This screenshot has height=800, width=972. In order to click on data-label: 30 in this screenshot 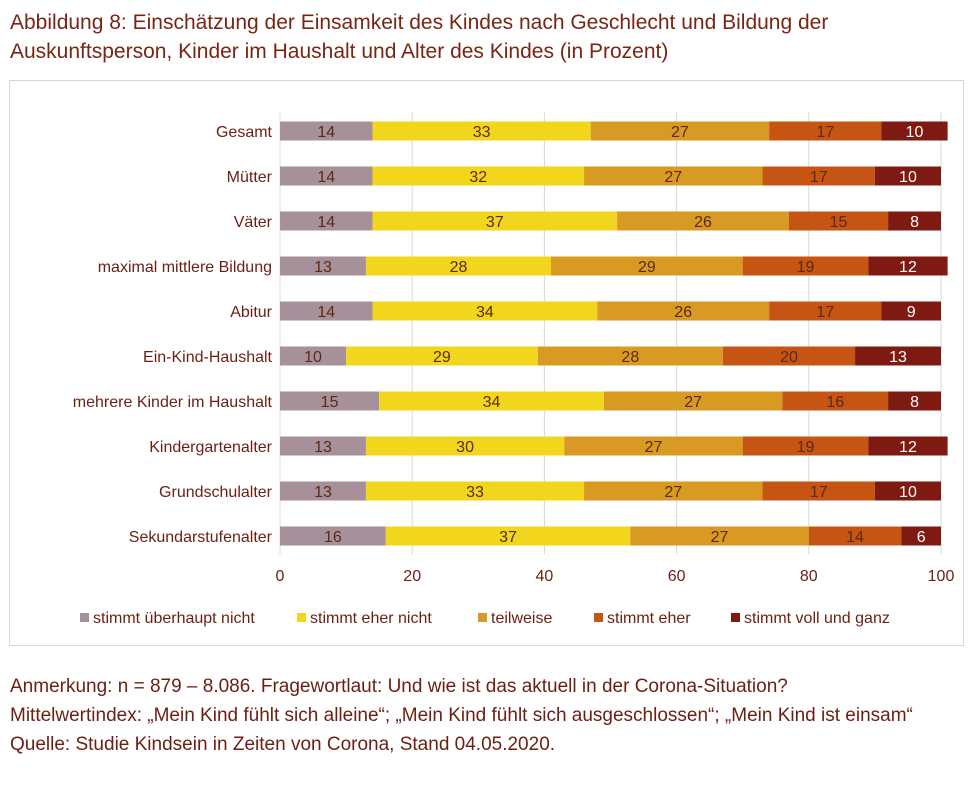, I will do `click(465, 447)`.